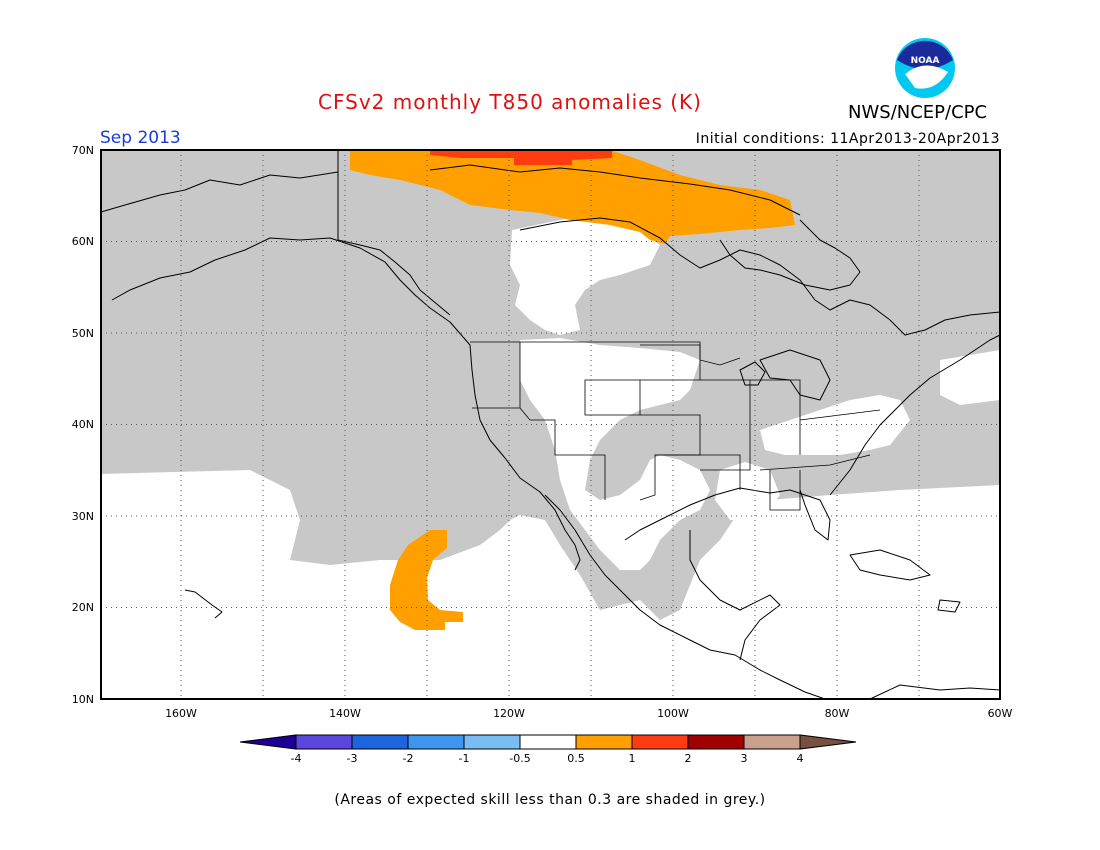  I want to click on lon-label: 100W, so click(673, 713).